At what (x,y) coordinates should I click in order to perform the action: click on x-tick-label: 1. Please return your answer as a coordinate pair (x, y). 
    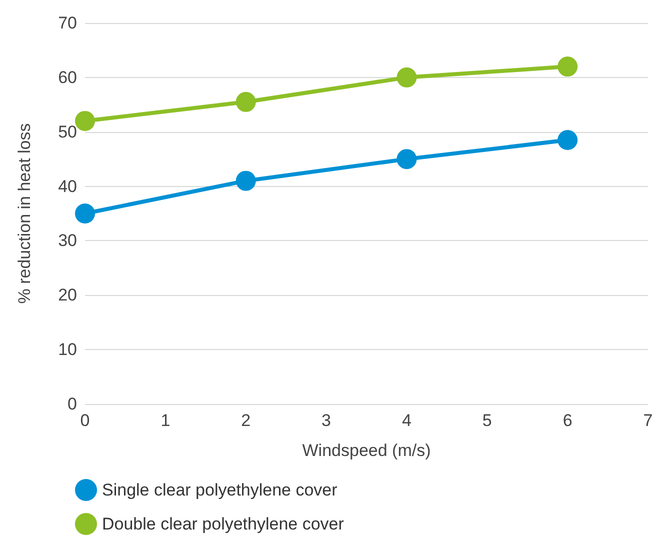
    Looking at the image, I should click on (165, 420).